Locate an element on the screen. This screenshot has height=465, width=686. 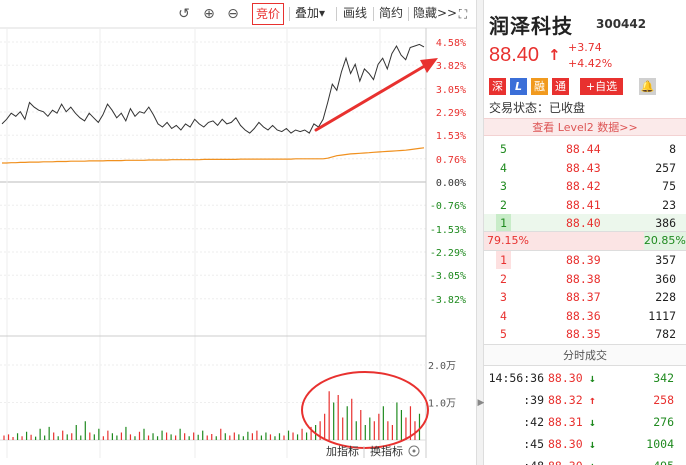
tick-volume: 495 is located at coordinates (663, 460).